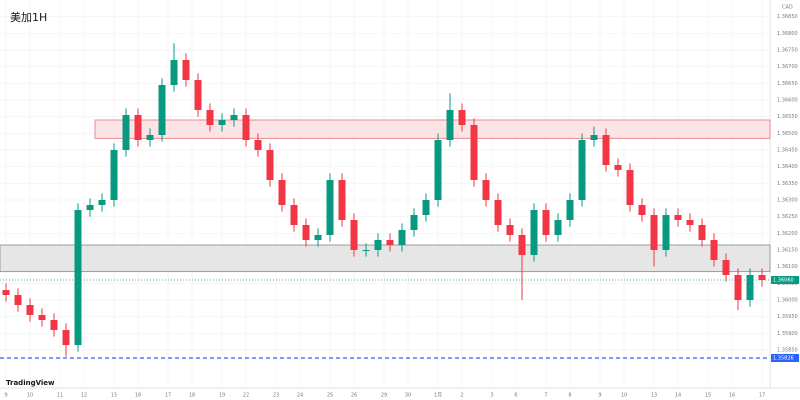 The height and width of the screenshot is (400, 800). I want to click on y-tick-label: 1.35900, so click(787, 334).